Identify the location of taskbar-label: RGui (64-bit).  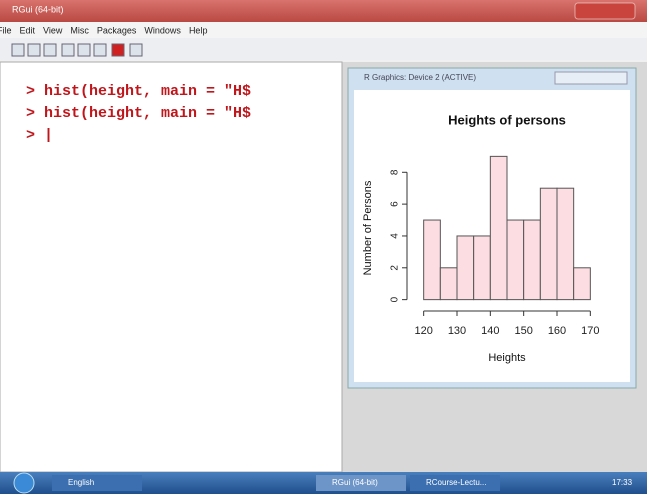
(355, 482).